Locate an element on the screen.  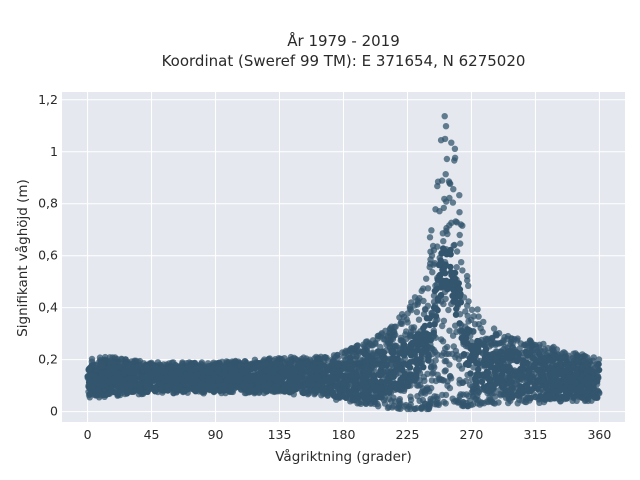
x-tick-label: 315 is located at coordinates (536, 434).